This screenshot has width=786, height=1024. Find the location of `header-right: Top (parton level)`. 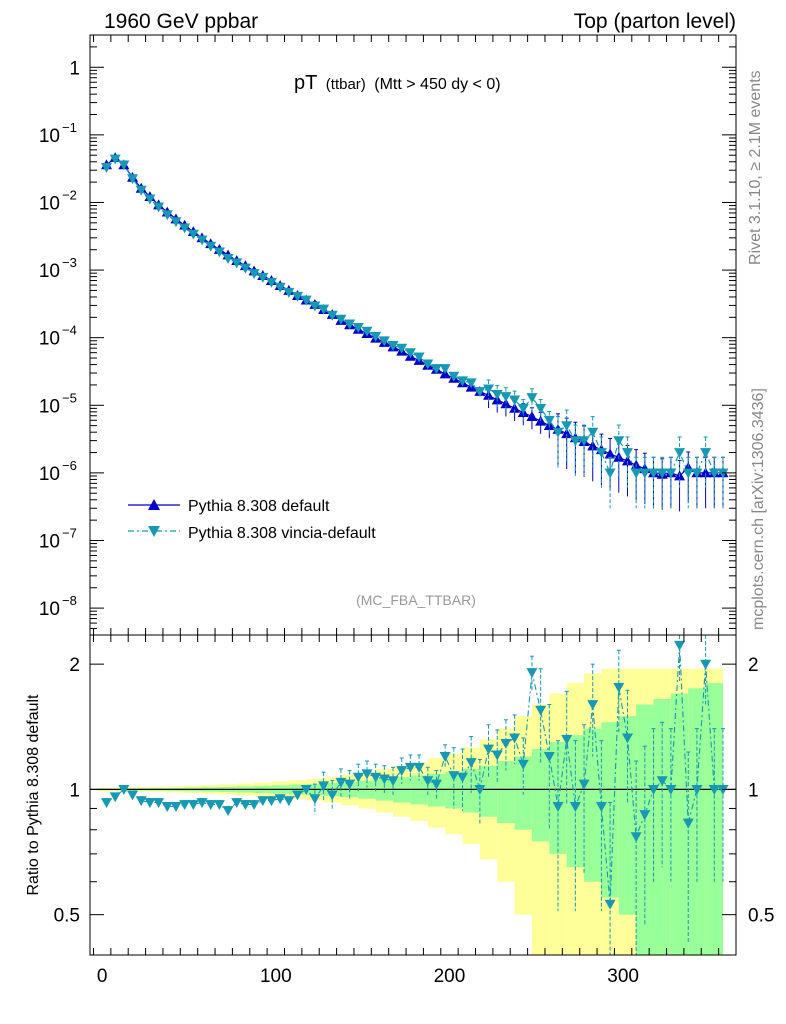

header-right: Top (parton level) is located at coordinates (655, 21).